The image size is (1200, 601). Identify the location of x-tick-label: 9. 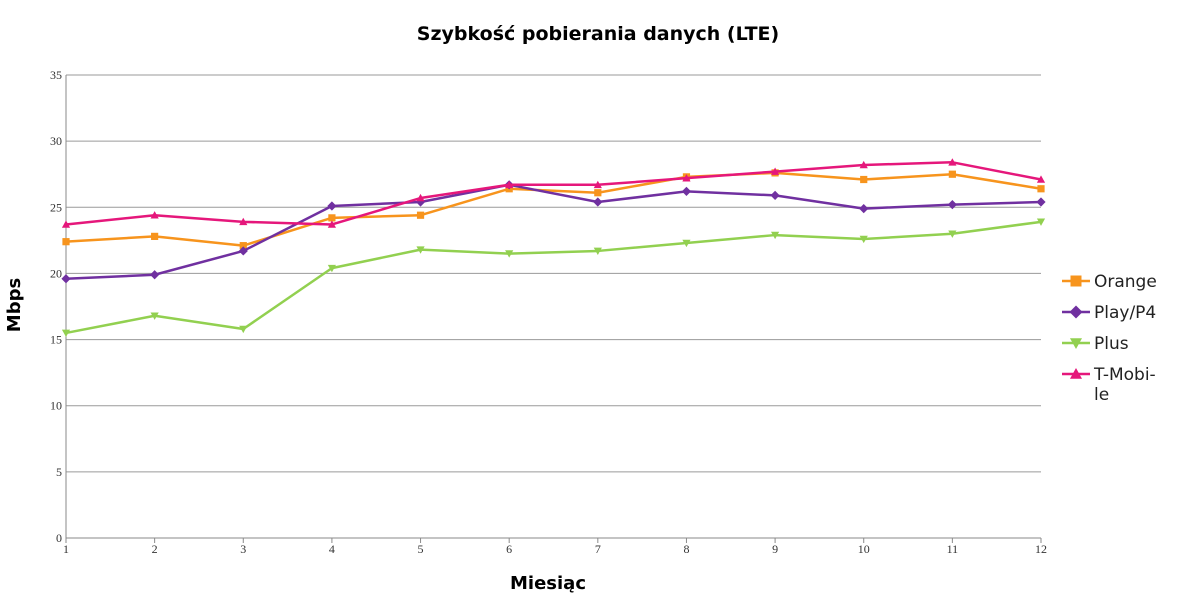
(775, 549).